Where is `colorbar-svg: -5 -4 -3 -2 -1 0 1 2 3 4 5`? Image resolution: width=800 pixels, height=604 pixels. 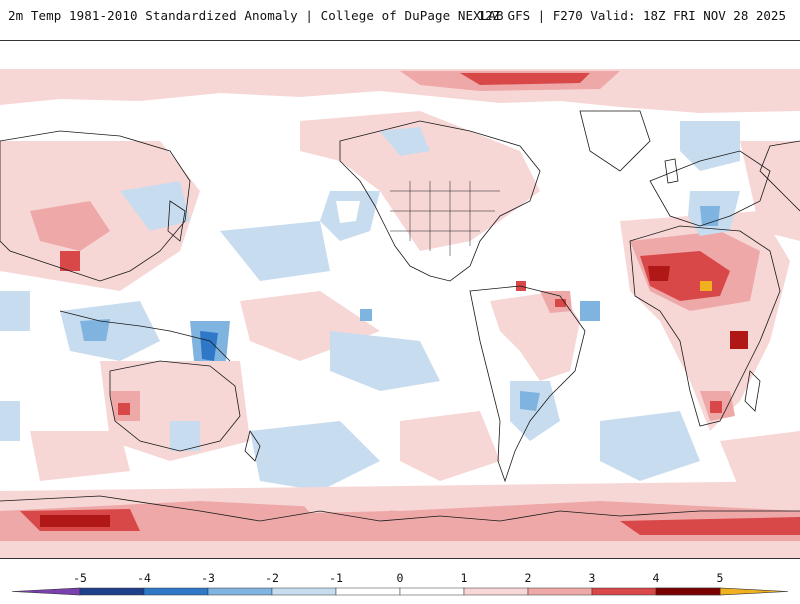
colorbar-svg: -5 -4 -3 -2 -1 0 1 2 3 4 5 is located at coordinates (400, 583).